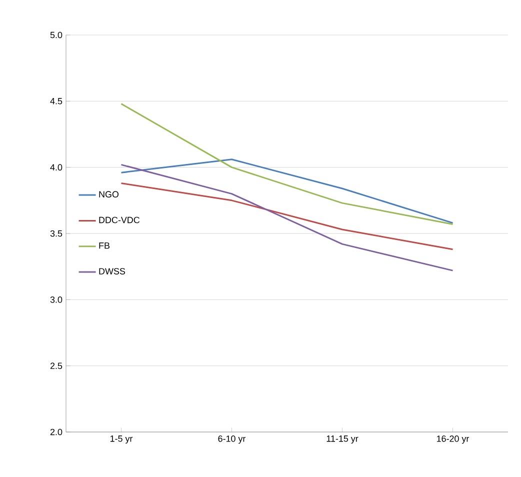 The image size is (521, 477). I want to click on x-tick-label: 16-20 yr, so click(453, 440).